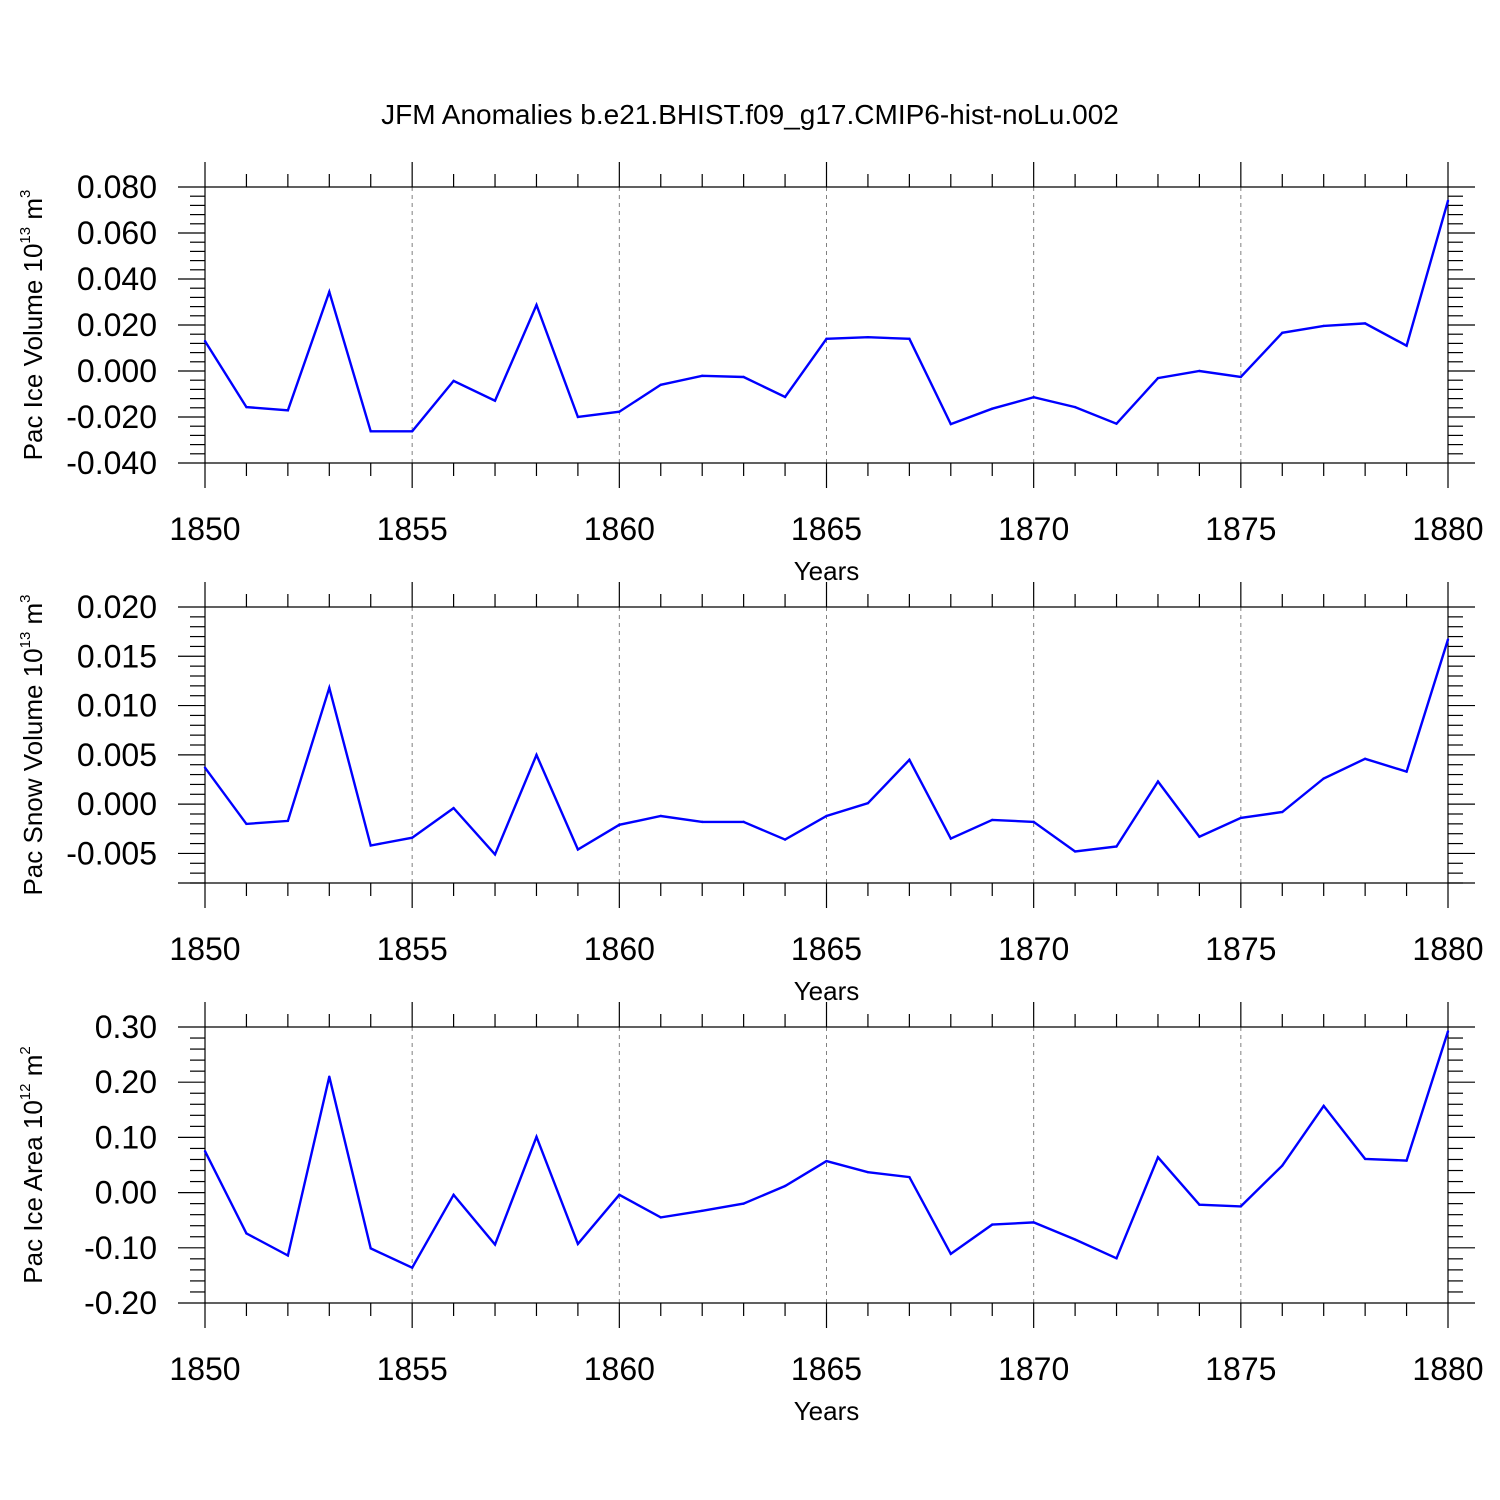 The height and width of the screenshot is (1500, 1500). I want to click on y-tick-label: 0.060, so click(117, 233).